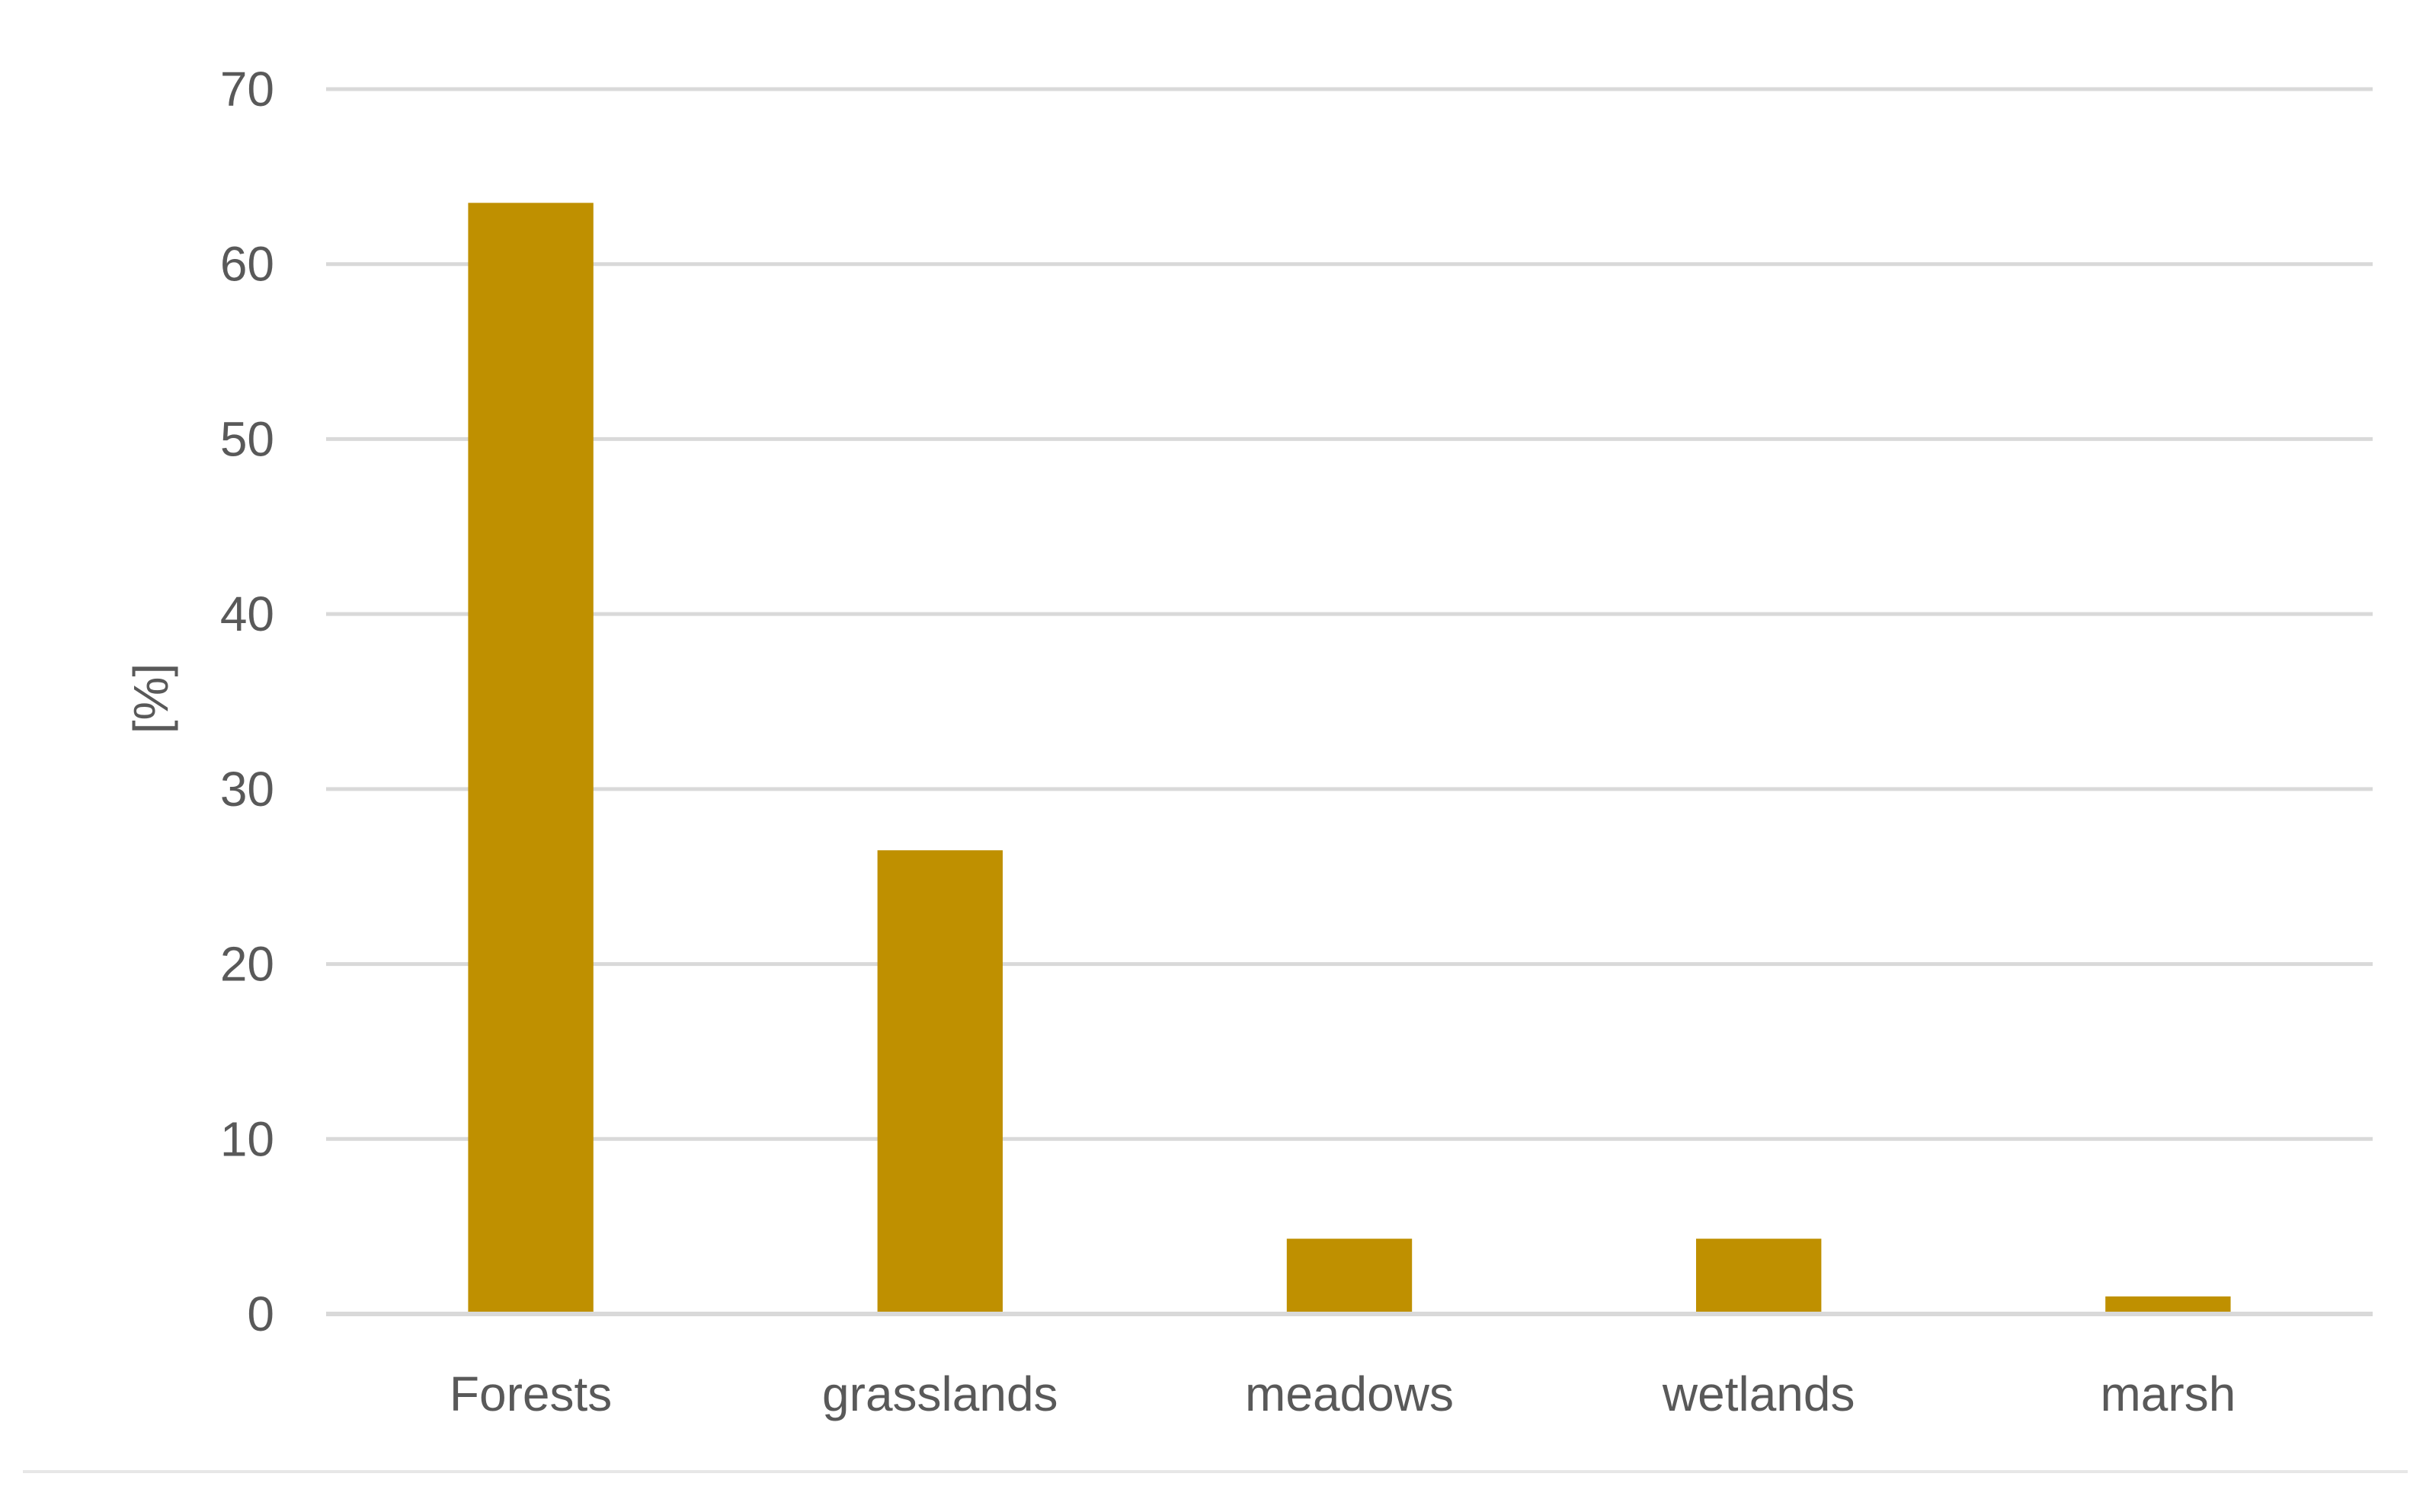 The height and width of the screenshot is (1512, 2426). Describe the element at coordinates (1759, 1276) in the screenshot. I see `bar-wetlands` at that location.